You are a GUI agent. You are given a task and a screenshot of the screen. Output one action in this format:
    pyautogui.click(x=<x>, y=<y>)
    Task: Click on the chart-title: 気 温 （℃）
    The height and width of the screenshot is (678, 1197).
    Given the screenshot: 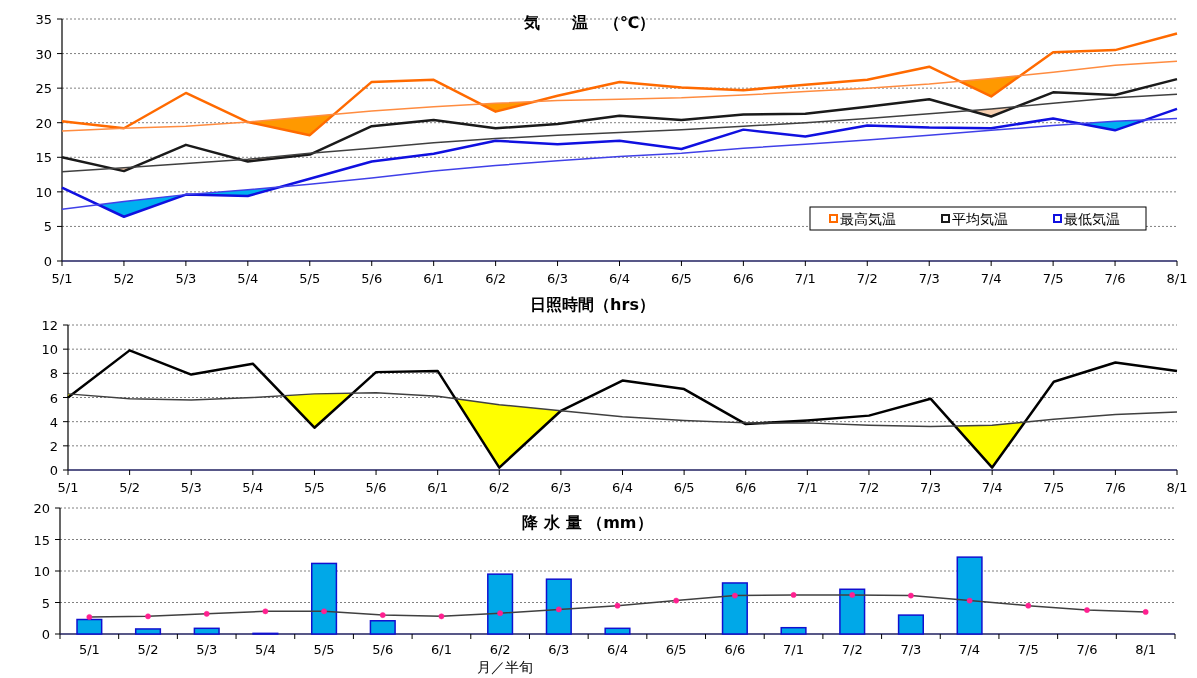 What is the action you would take?
    pyautogui.click(x=589, y=22)
    